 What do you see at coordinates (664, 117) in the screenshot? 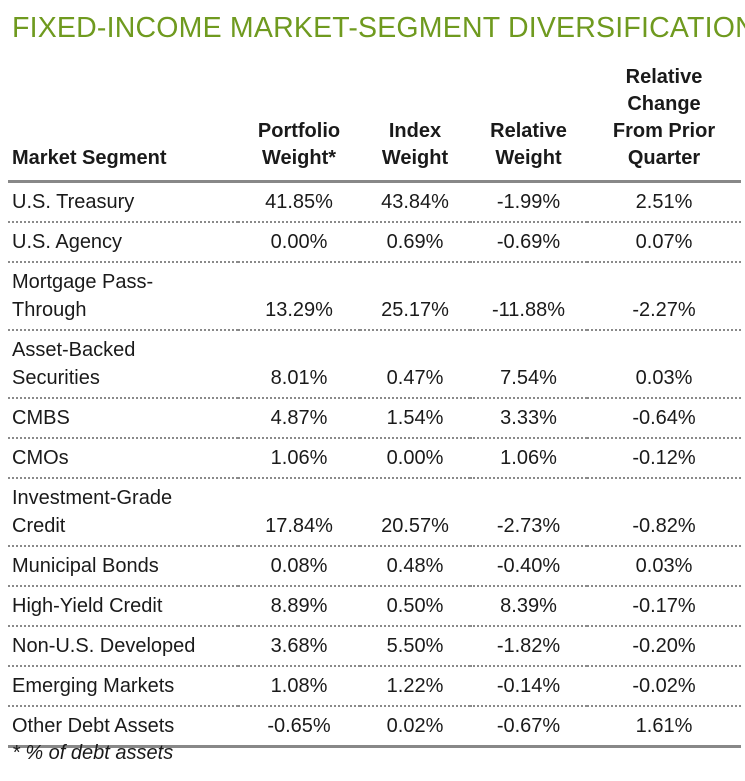
I see `header-relative-change: Relative Change From Prior Quarter` at bounding box center [664, 117].